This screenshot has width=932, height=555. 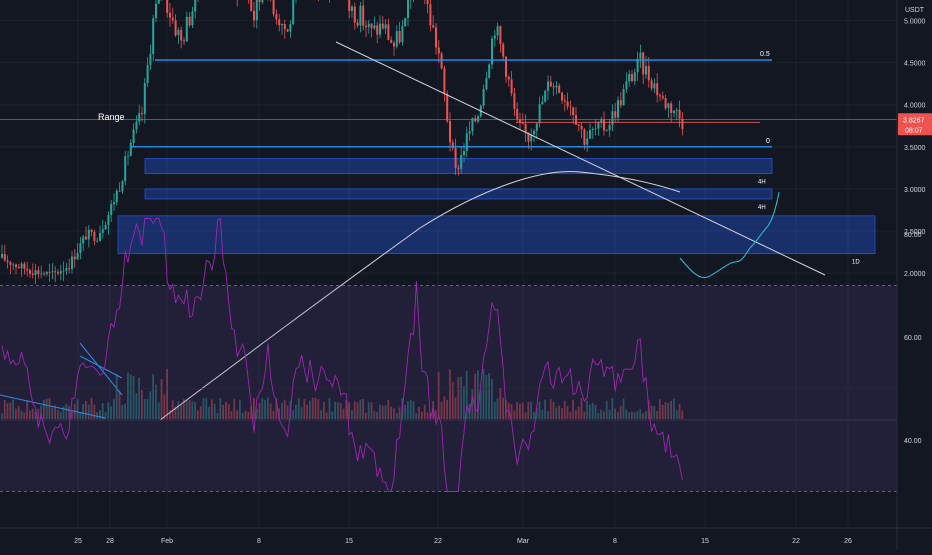 I want to click on rsi-tick-label: 80.00, so click(x=913, y=235).